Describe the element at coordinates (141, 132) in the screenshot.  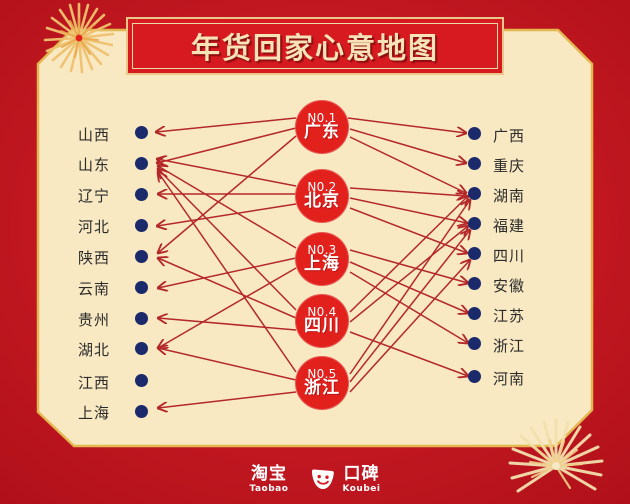
I see `left-dot-山西` at that location.